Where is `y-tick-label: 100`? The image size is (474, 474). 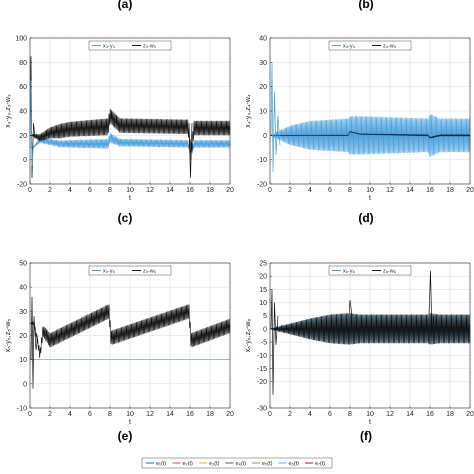 y-tick-label: 100 is located at coordinates (21, 39).